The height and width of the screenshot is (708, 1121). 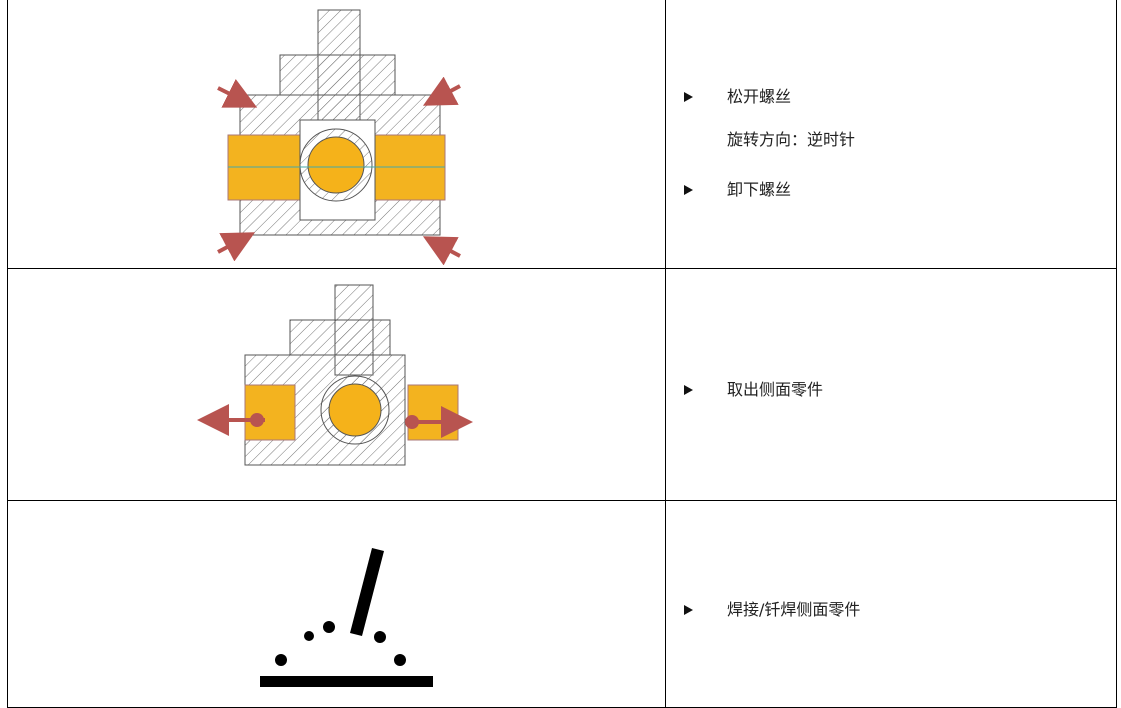 What do you see at coordinates (794, 609) in the screenshot?
I see `step-text: 焊接/钎焊侧面零件` at bounding box center [794, 609].